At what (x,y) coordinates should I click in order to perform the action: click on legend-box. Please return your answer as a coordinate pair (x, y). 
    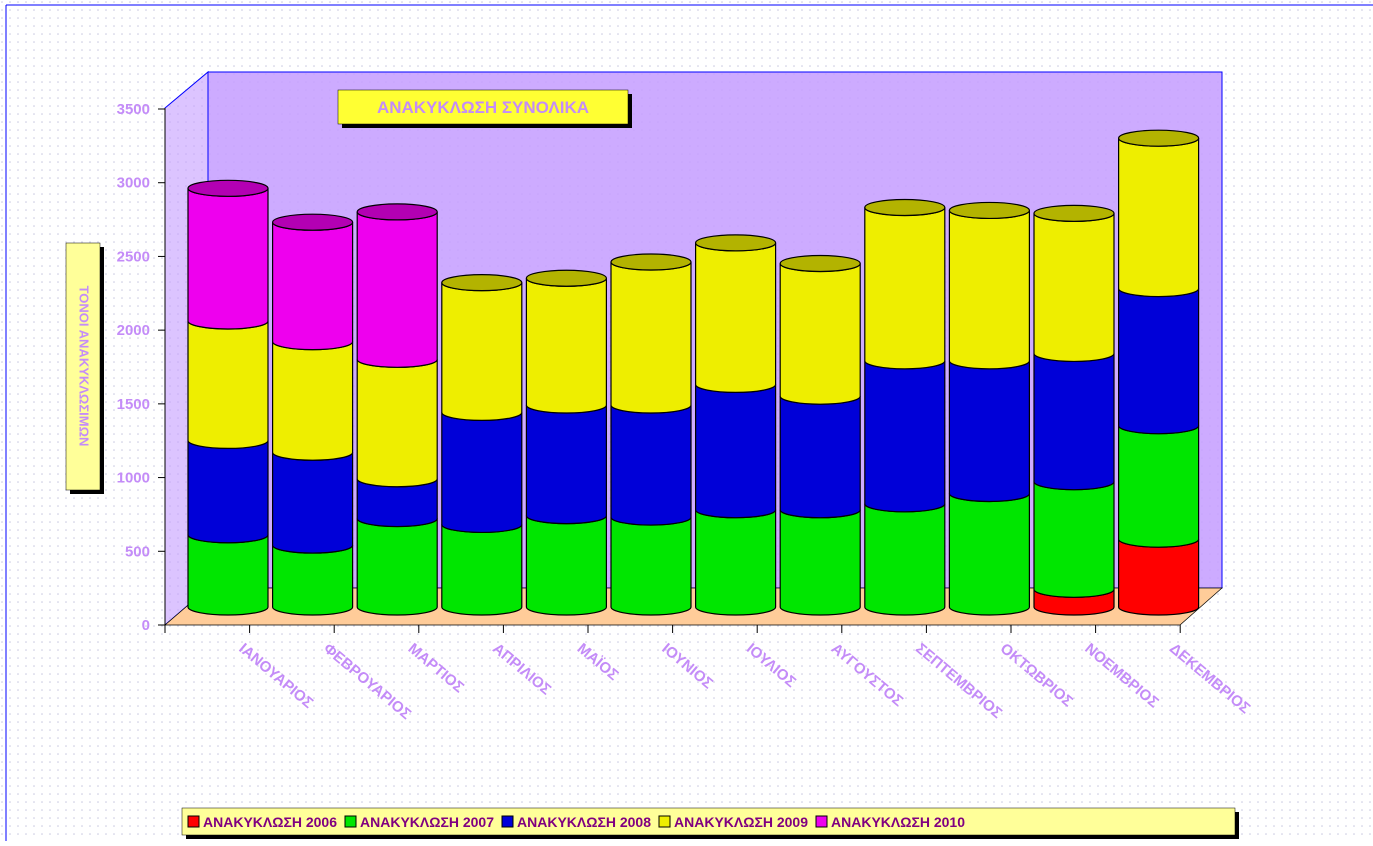
    Looking at the image, I should click on (708, 821).